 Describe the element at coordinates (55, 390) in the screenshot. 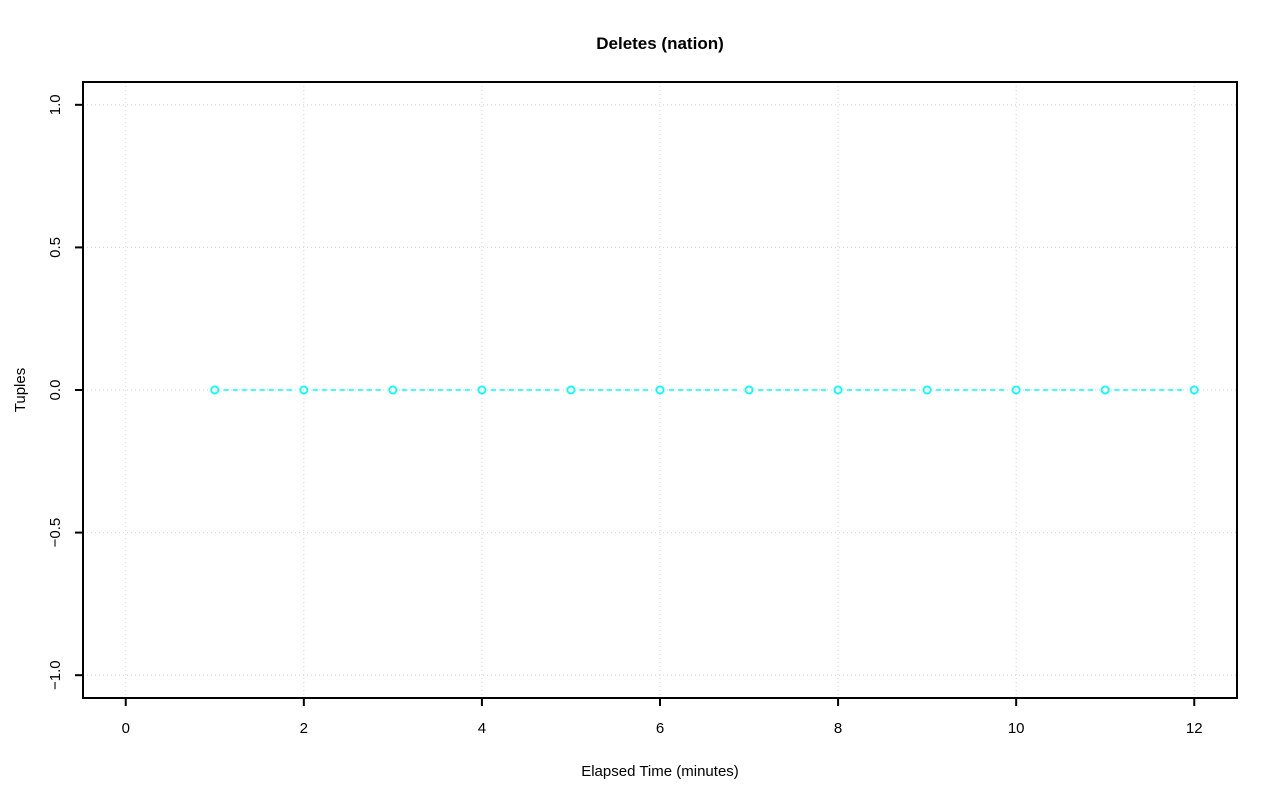

I see `y-tick-label: 0.0` at that location.